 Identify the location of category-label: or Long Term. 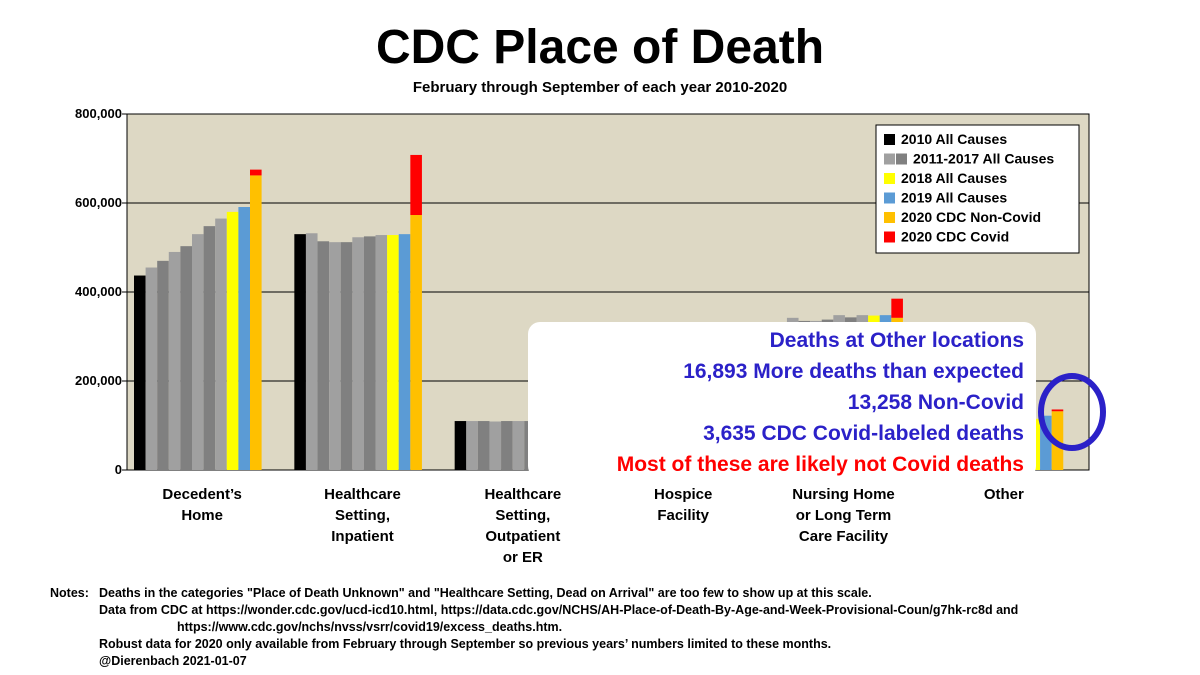
(844, 515).